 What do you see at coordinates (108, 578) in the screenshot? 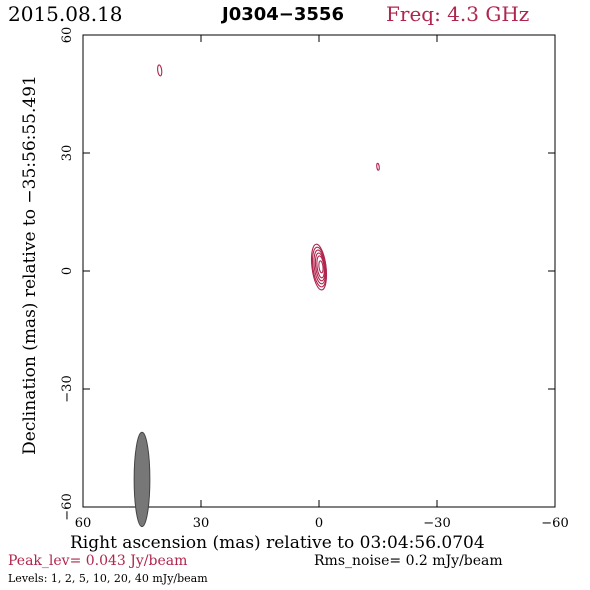
I see `contour-levels: Levels: 1, 2, 5, 10, 20, 40 mJy/beam` at bounding box center [108, 578].